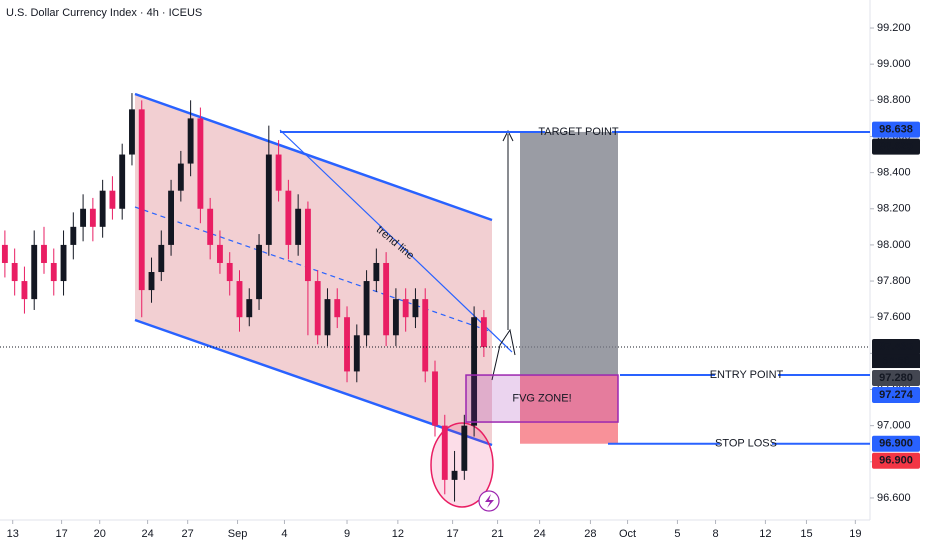 The width and height of the screenshot is (932, 555). I want to click on y-tick-label: 98.200, so click(894, 209).